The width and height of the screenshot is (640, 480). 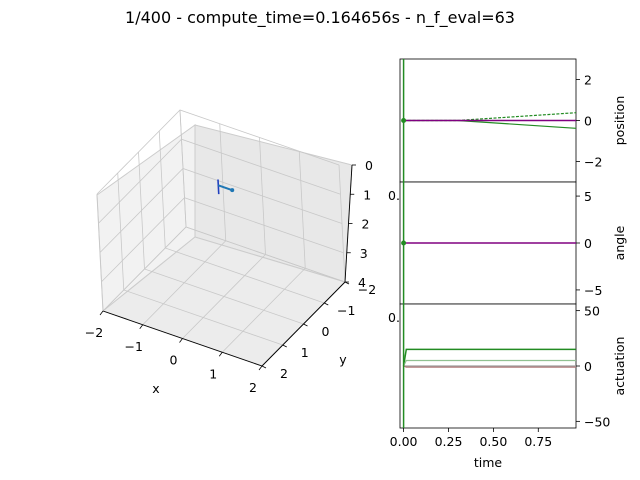 I want to click on y-tick-label: −50, so click(x=597, y=421).